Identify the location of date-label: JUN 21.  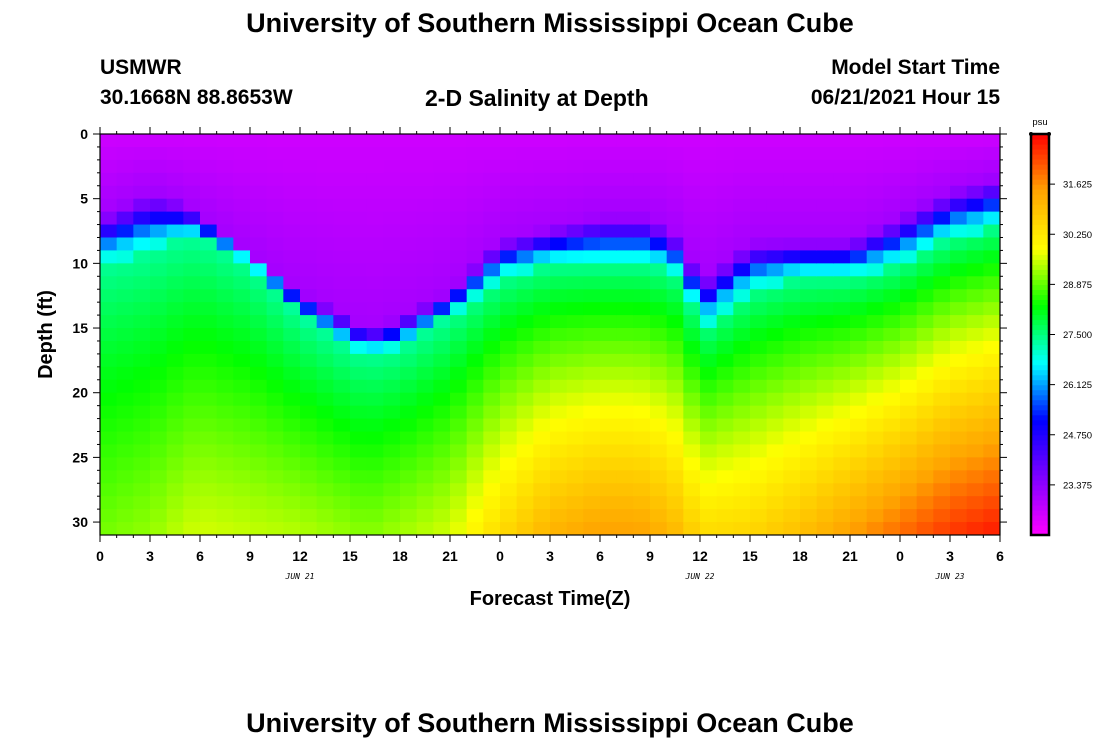
(300, 576).